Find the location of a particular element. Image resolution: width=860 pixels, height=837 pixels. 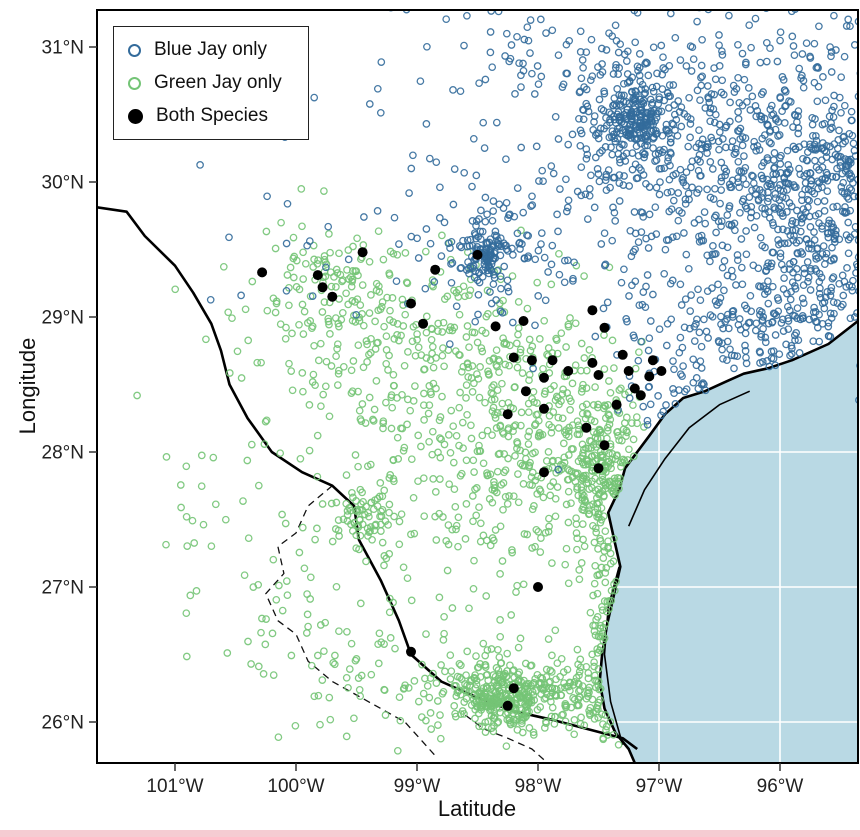

y-axis is located at coordinates (93, 384).